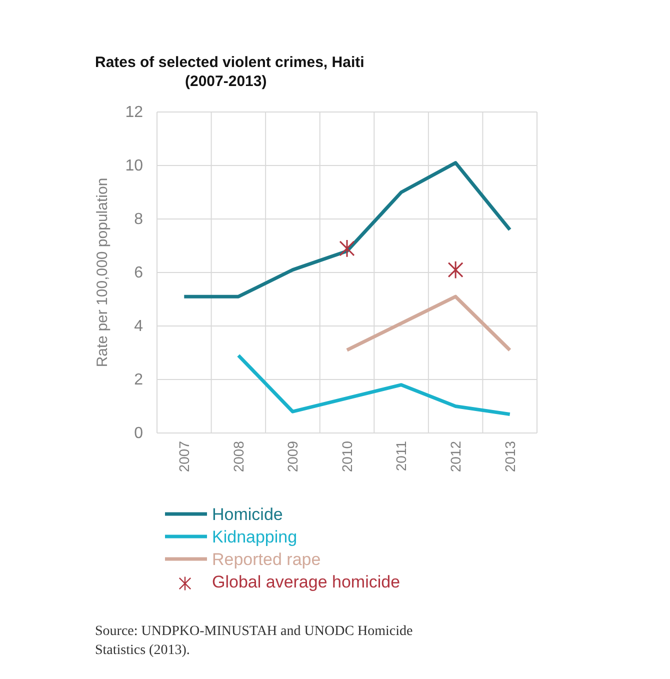 This screenshot has height=679, width=670. What do you see at coordinates (102, 273) in the screenshot?
I see `y-axis-title: Rate per 100,000 population` at bounding box center [102, 273].